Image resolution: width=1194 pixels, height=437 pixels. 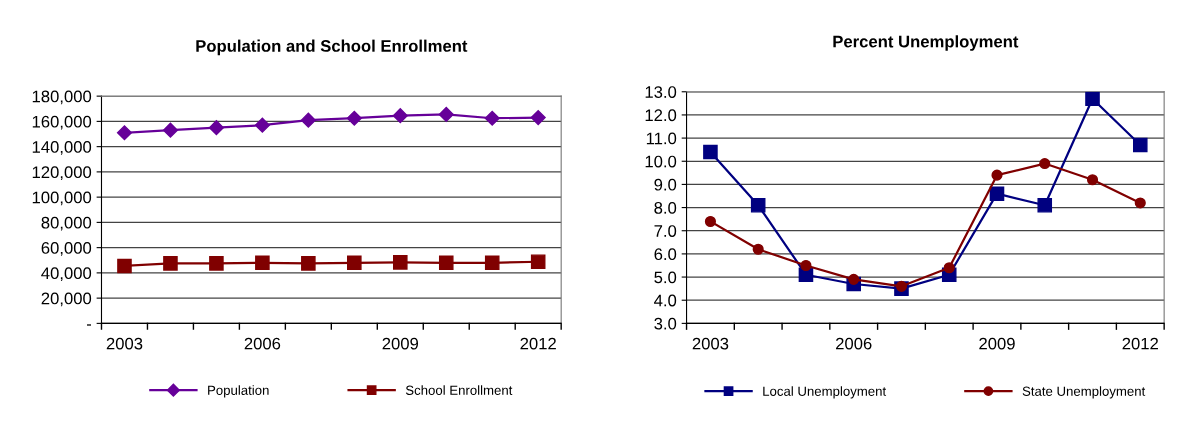 What do you see at coordinates (665, 231) in the screenshot?
I see `y-tick-label: 7.0` at bounding box center [665, 231].